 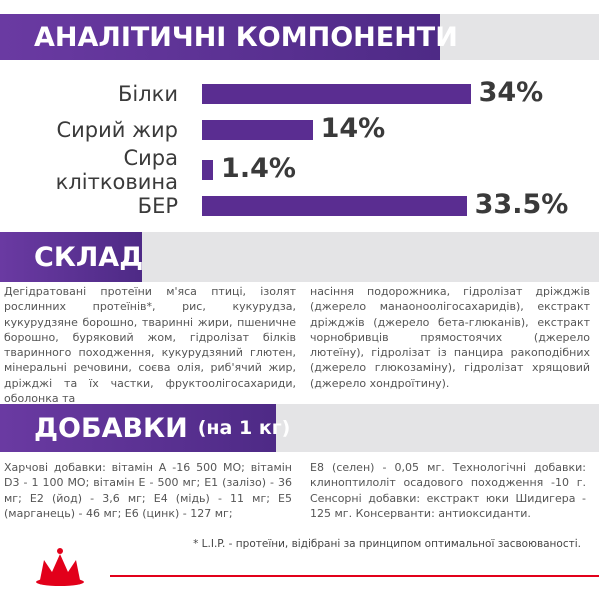 I want to click on category-label: БЕР, so click(x=157, y=206).